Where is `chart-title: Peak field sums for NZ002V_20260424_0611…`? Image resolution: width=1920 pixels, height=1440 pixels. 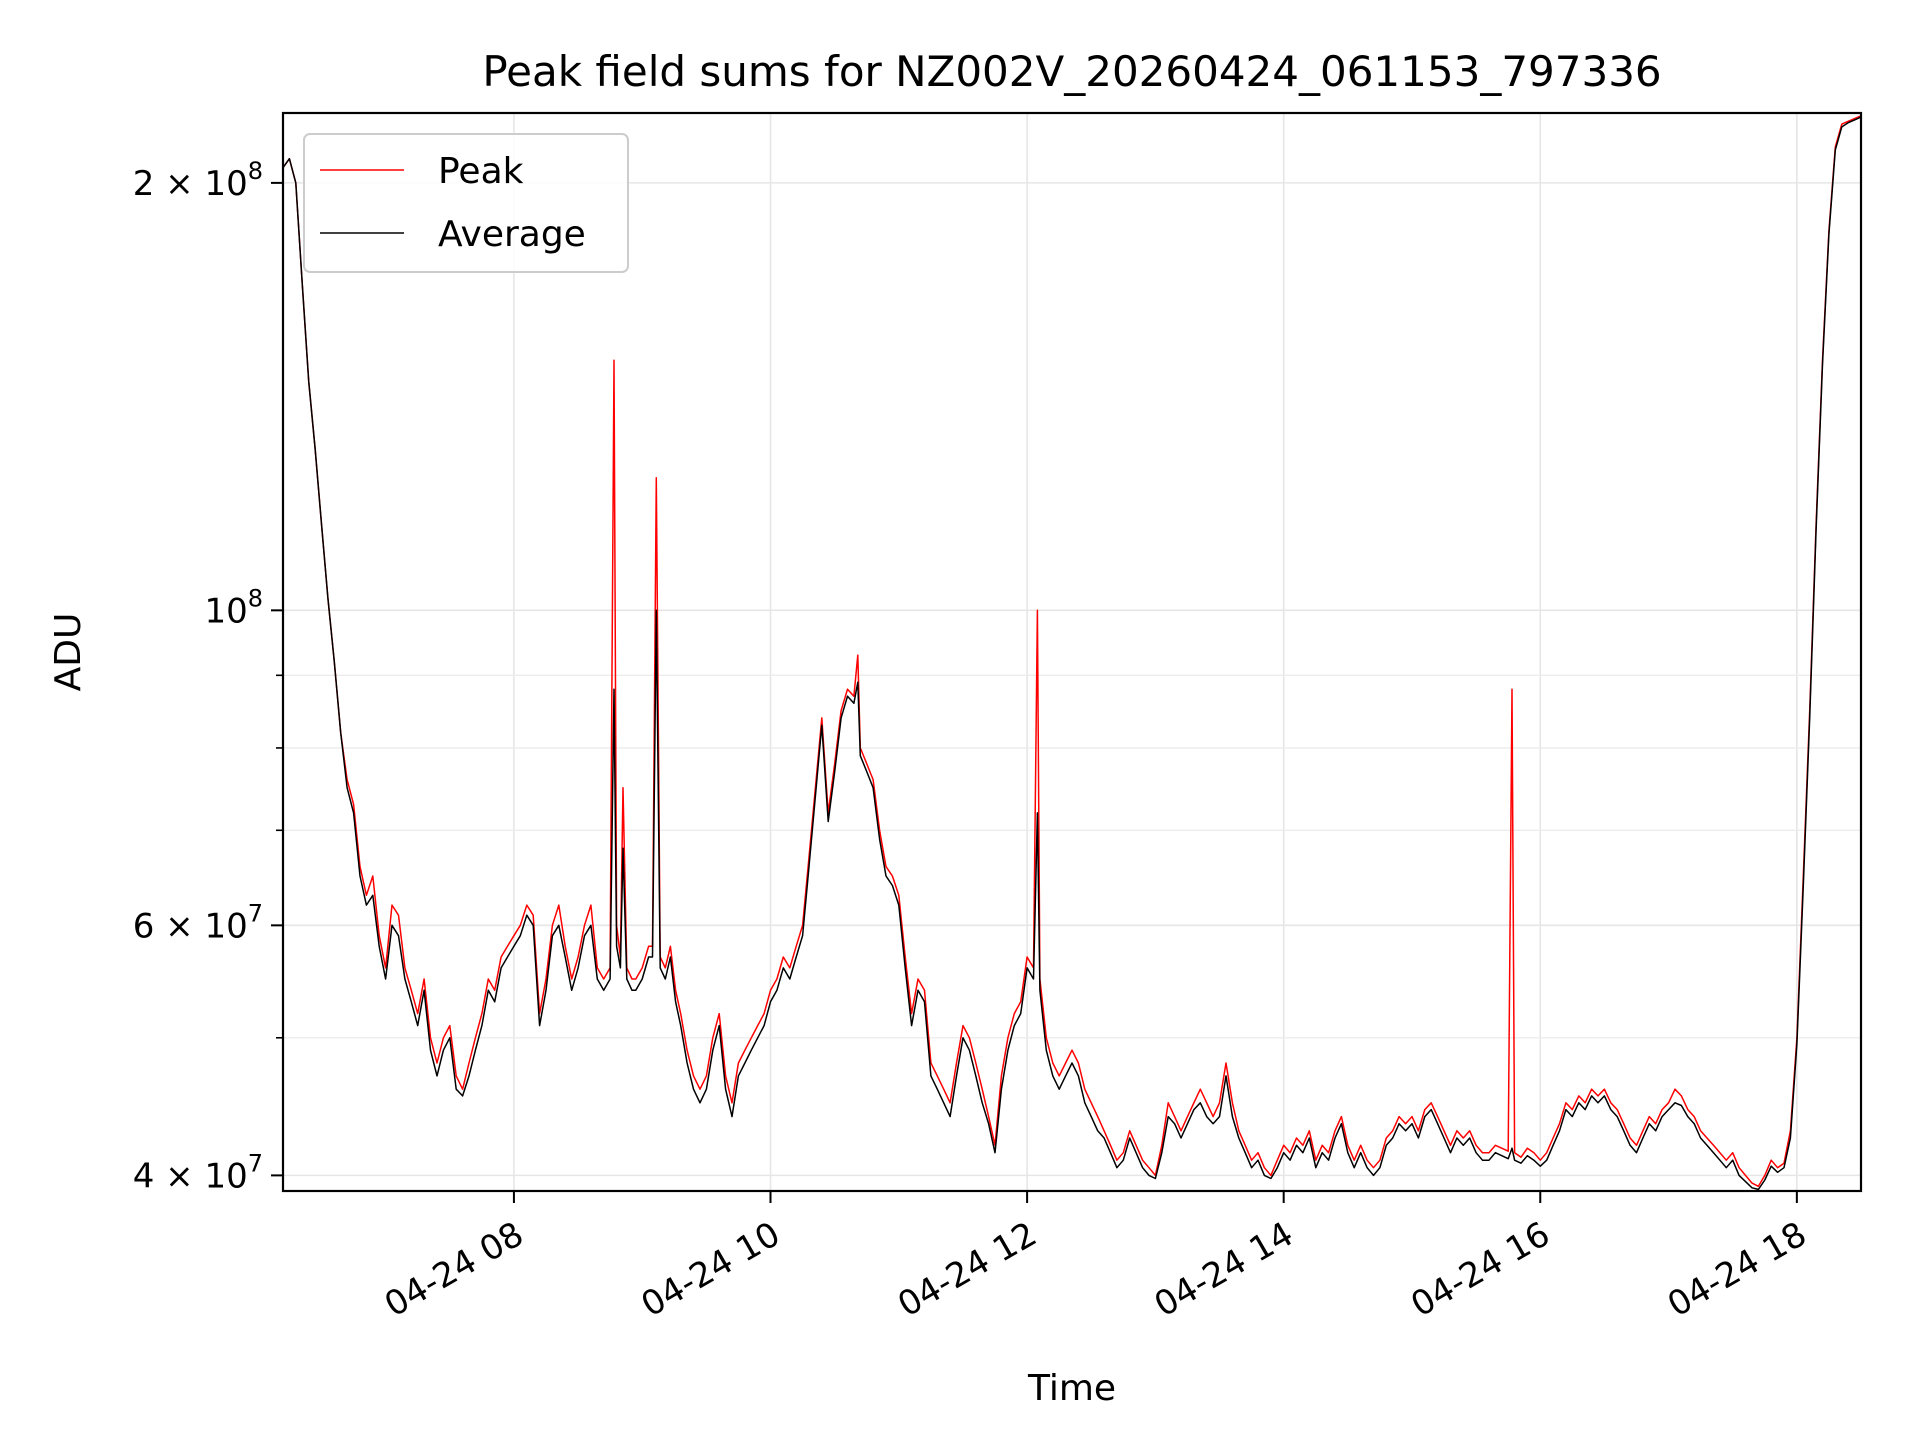 chart-title: Peak field sums for NZ002V_20260424_0611… is located at coordinates (1071, 71).